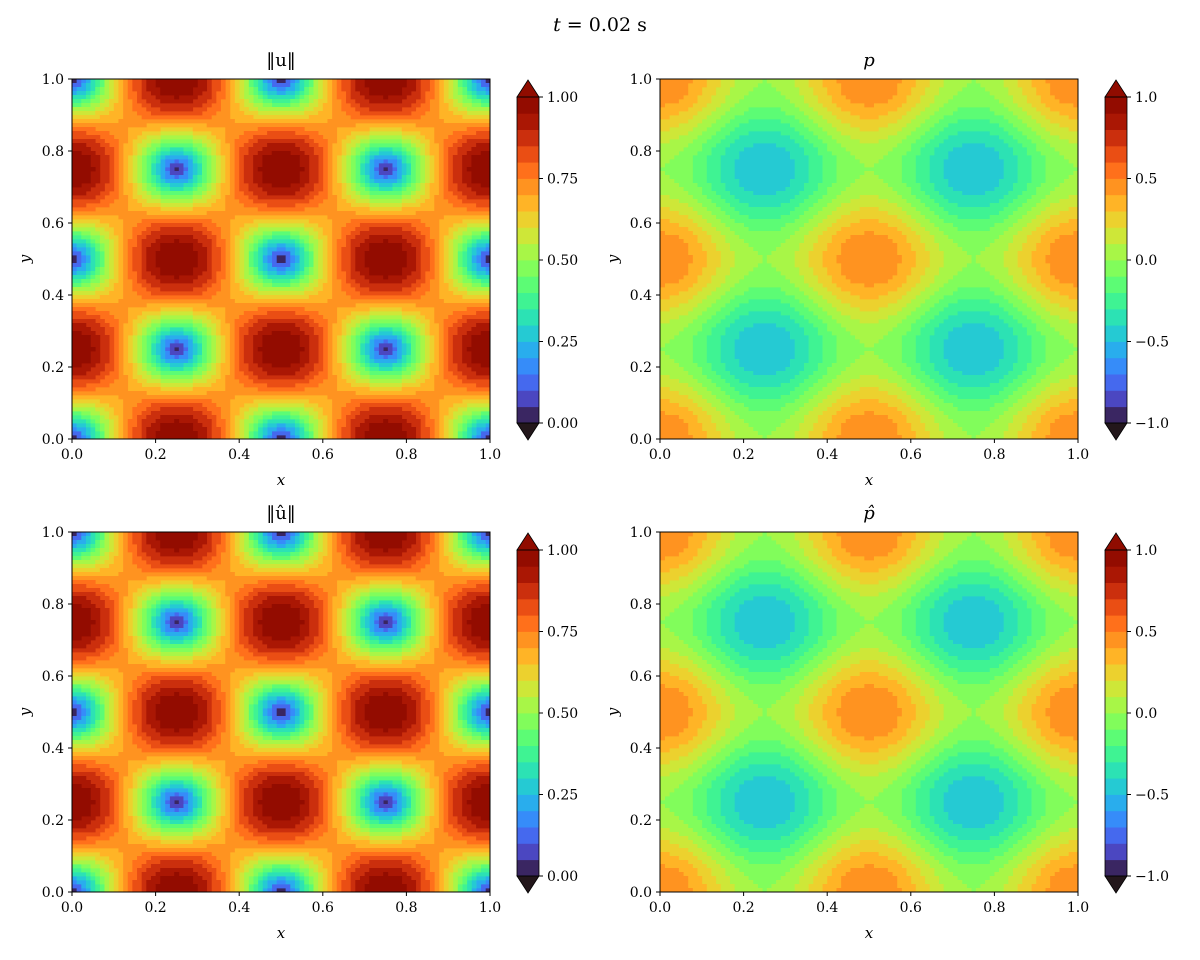  I want to click on colorbar-tick-label: 0.50, so click(562, 261).